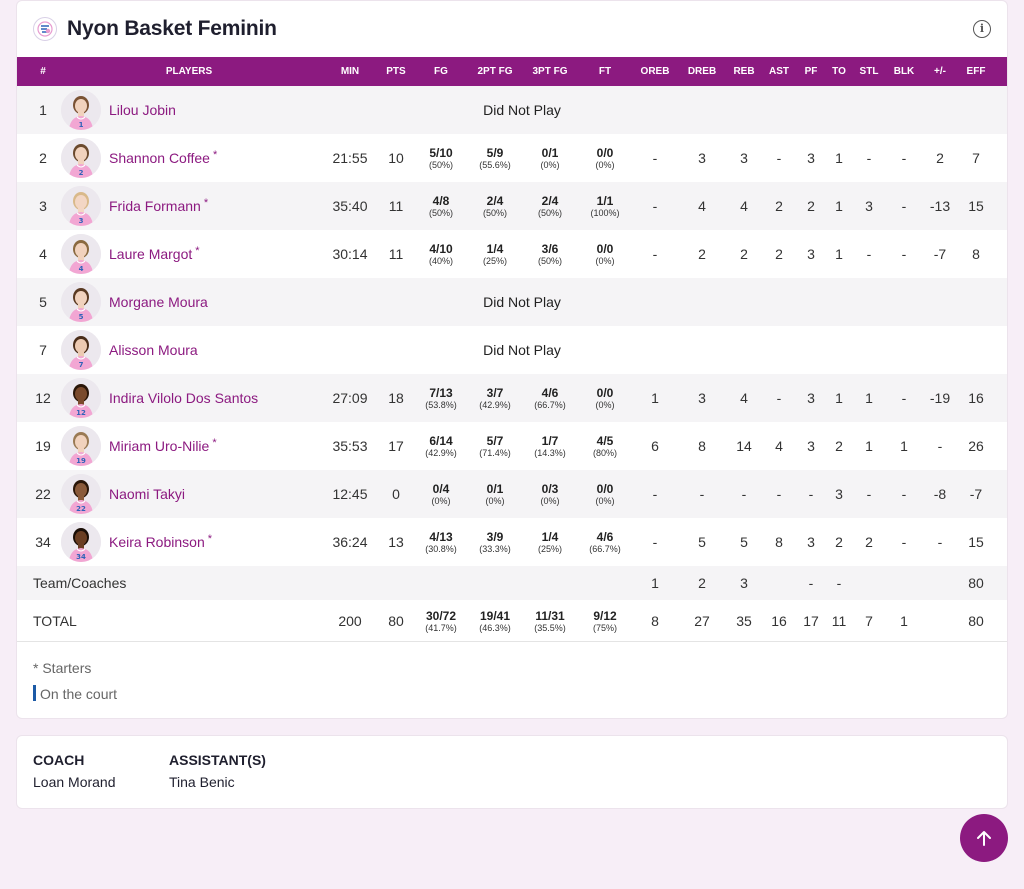  Describe the element at coordinates (155, 206) in the screenshot. I see `player-name: Frida Formann` at that location.